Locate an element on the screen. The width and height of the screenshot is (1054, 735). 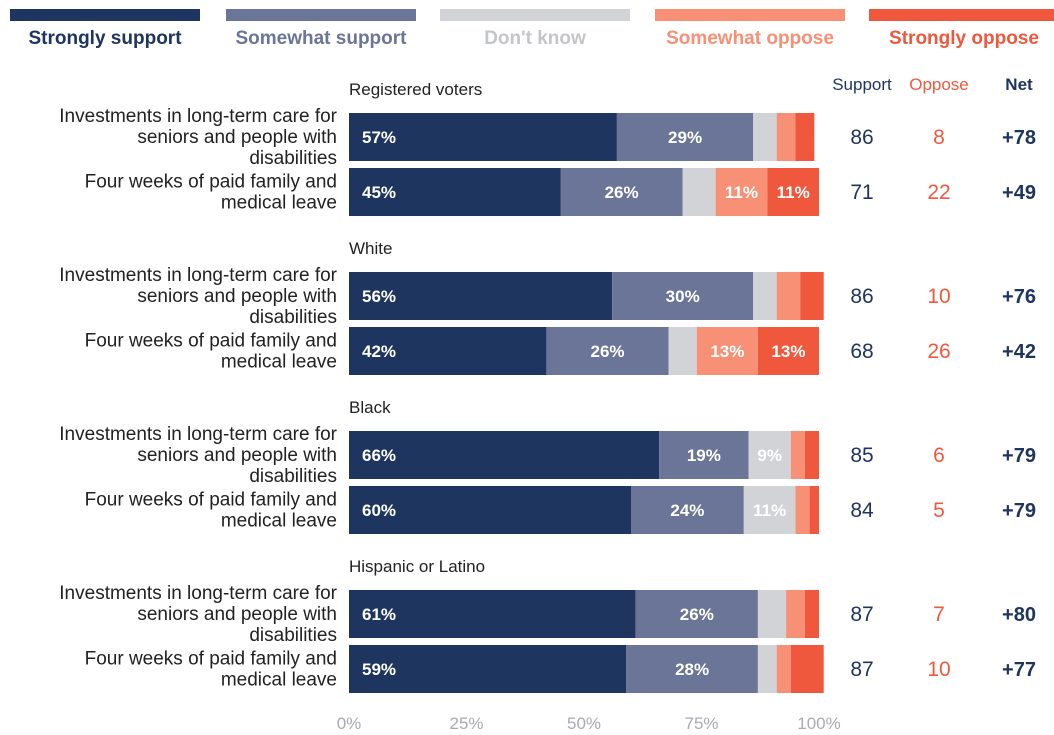
bar-data-label: 9% is located at coordinates (769, 455).